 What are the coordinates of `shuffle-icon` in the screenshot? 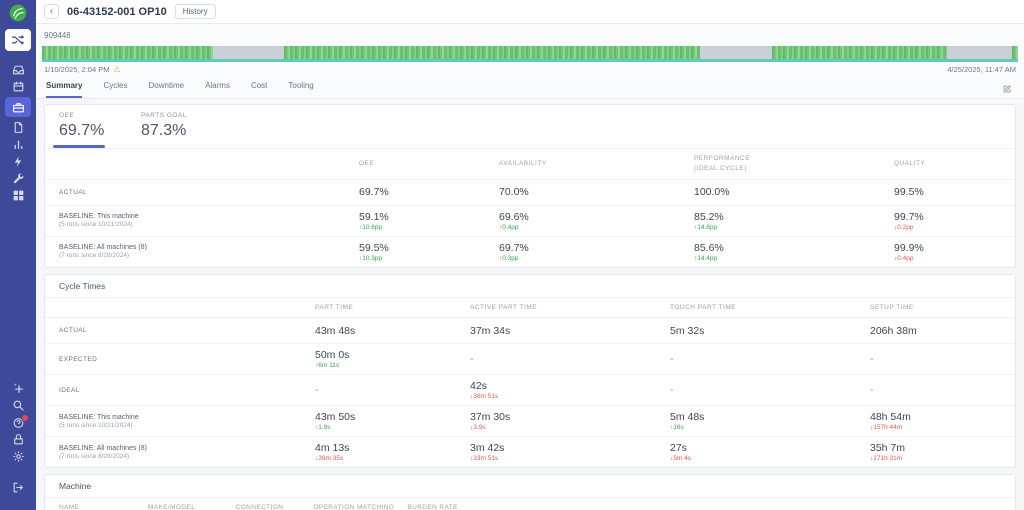 It's located at (18, 40).